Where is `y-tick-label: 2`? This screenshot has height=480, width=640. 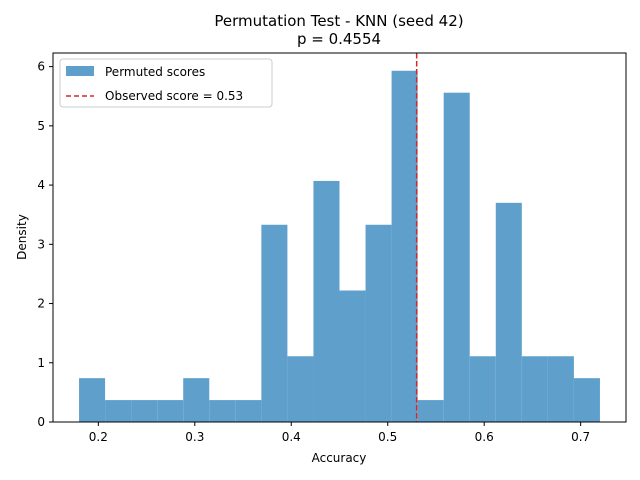
y-tick-label: 2 is located at coordinates (41, 304).